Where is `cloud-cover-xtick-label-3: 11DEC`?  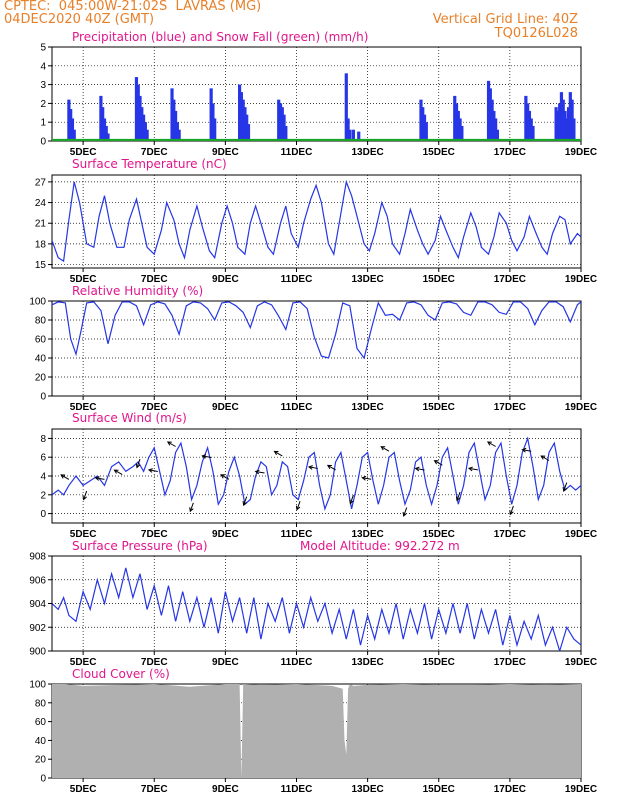
cloud-cover-xtick-label-3: 11DEC is located at coordinates (297, 789).